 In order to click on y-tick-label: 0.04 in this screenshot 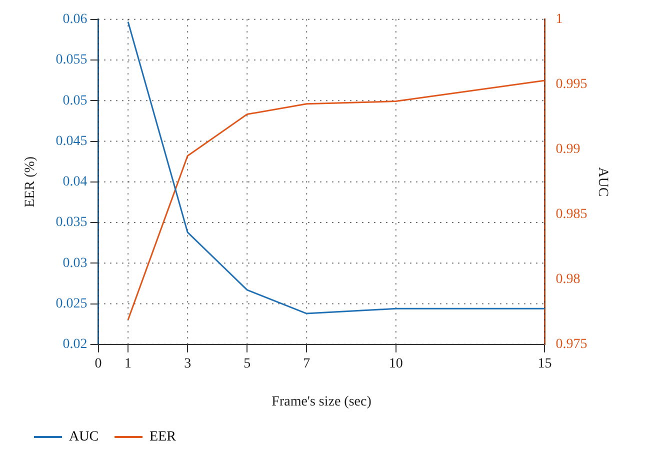, I will do `click(75, 182)`.